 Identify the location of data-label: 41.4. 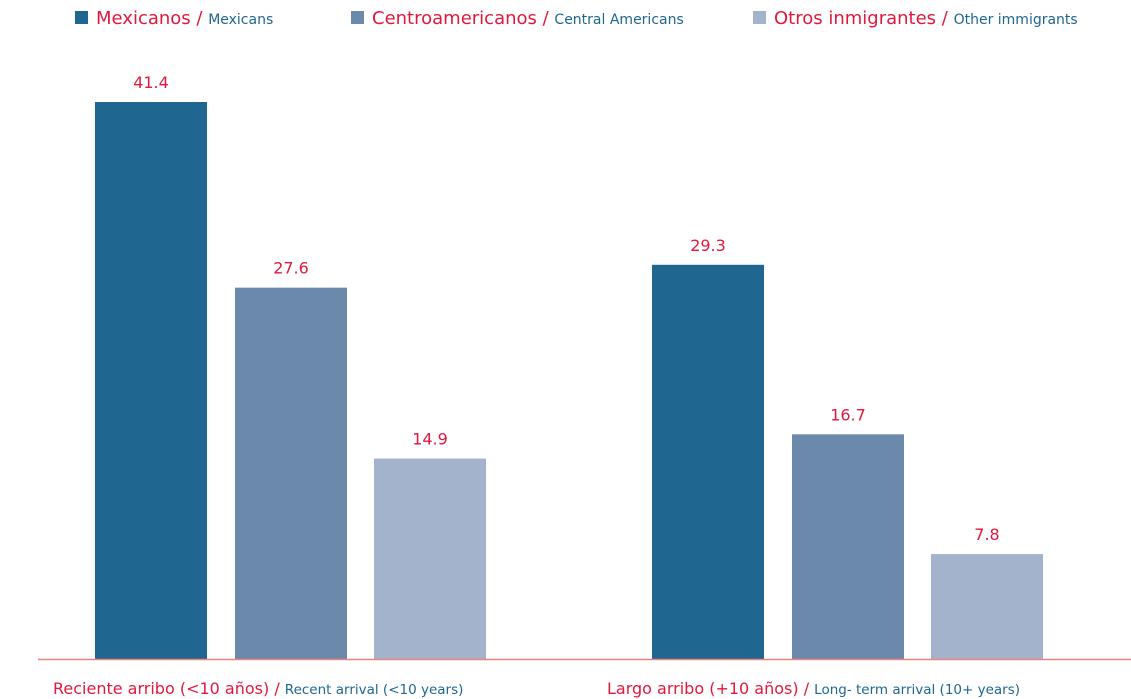
(151, 82).